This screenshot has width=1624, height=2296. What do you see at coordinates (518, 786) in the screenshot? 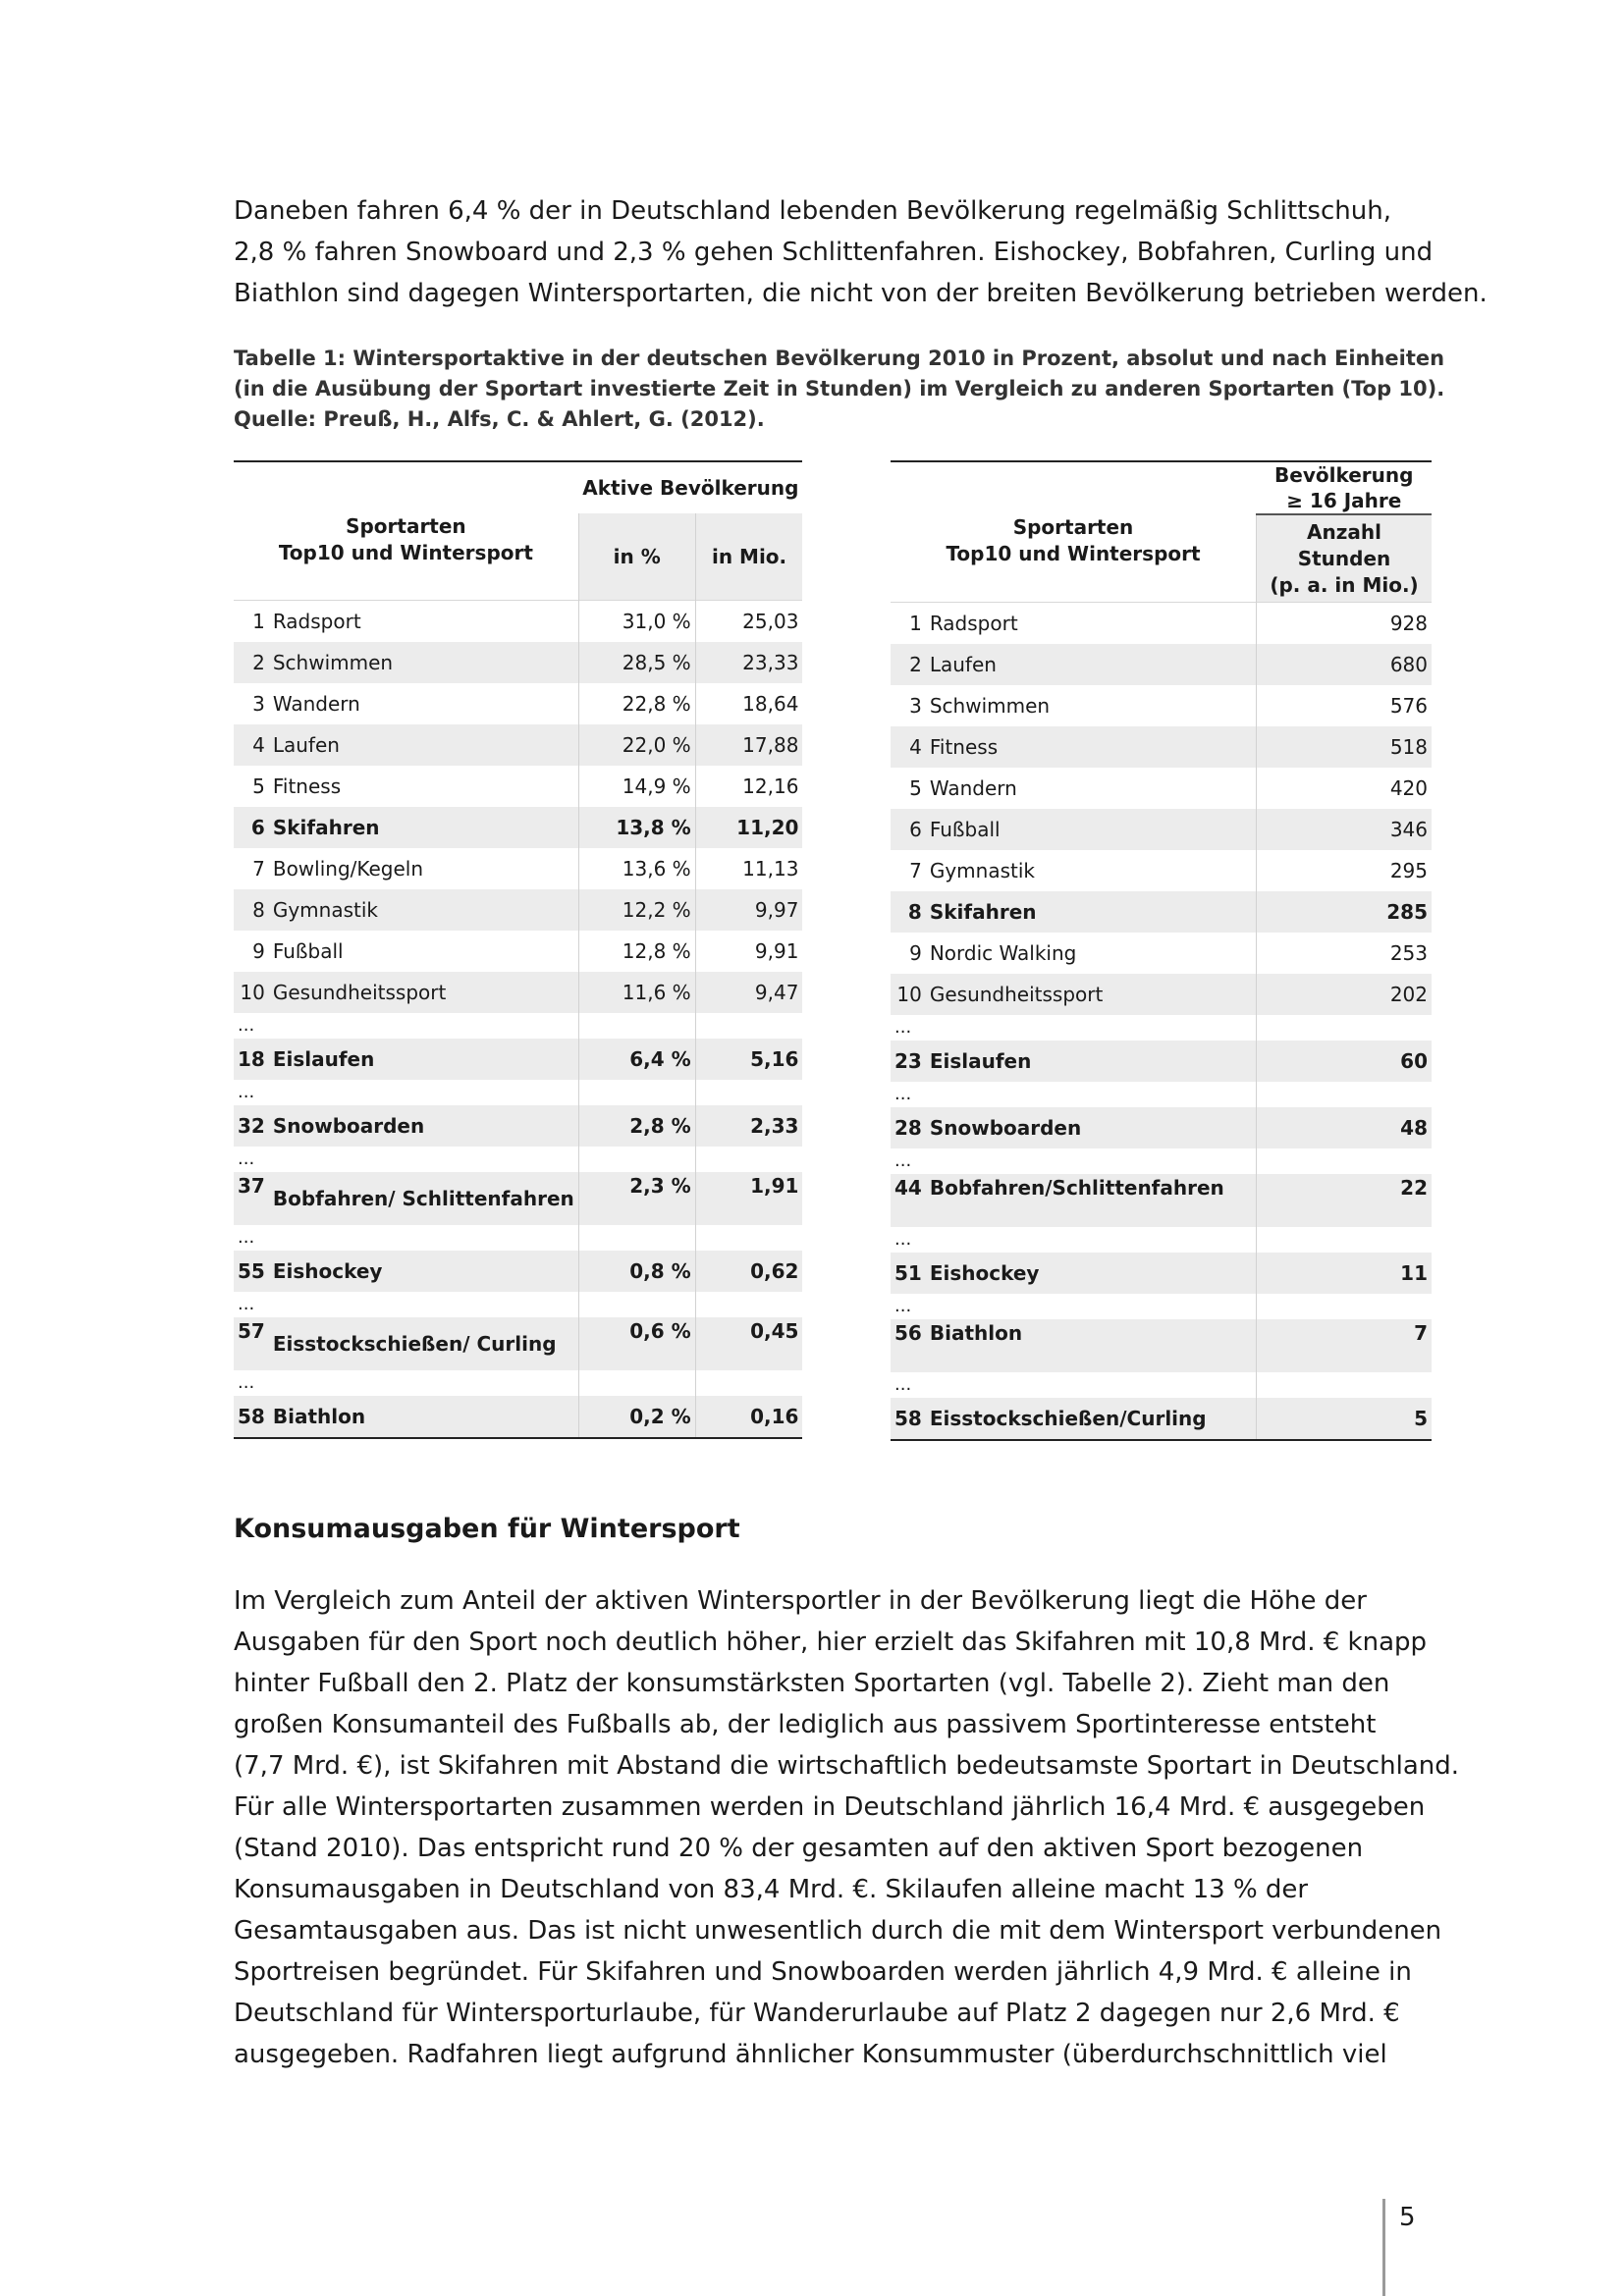
I see `table-row: 5 Fitness 14,9 % 12,16` at bounding box center [518, 786].